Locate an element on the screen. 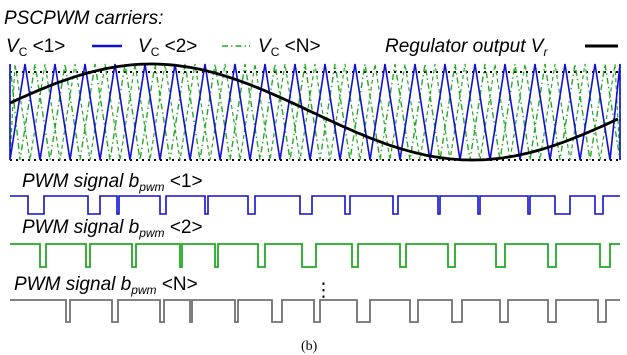 The height and width of the screenshot is (355, 627). figure-title: PSCPWM carriers: is located at coordinates (83, 18).